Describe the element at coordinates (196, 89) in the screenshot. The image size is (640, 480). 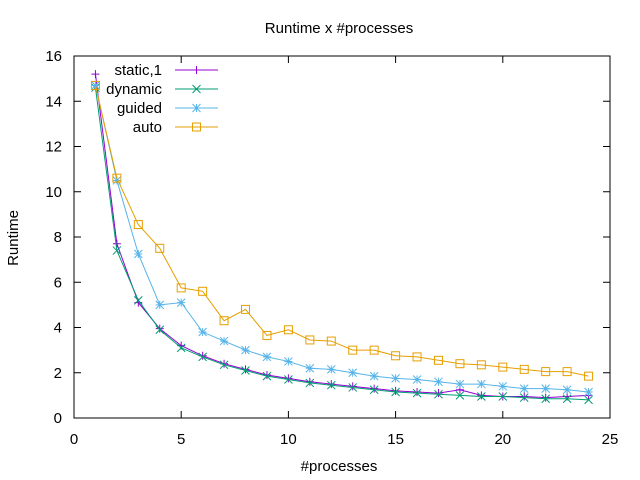
I see `legend-marker-dynamic` at that location.